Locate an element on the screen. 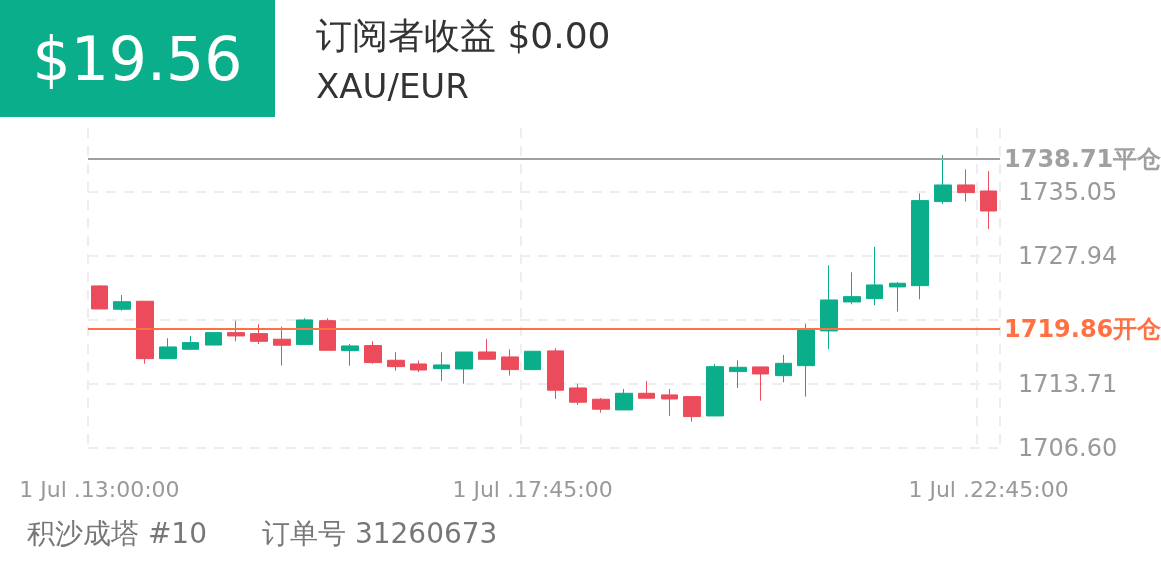  text: $19.56 is located at coordinates (137, 58).